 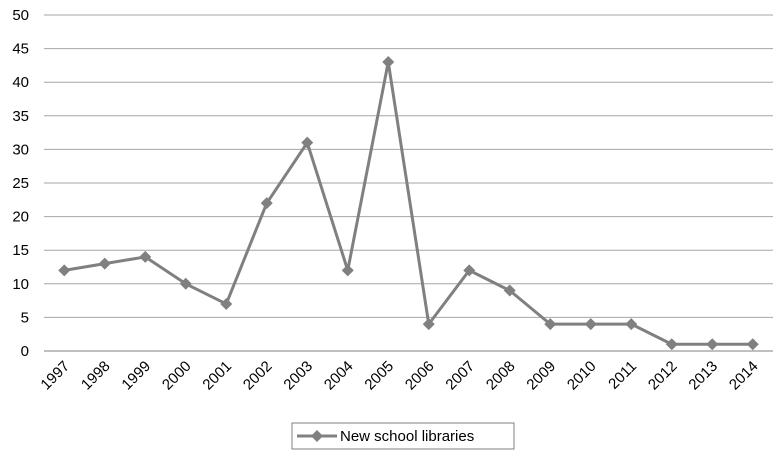 What do you see at coordinates (258, 376) in the screenshot?
I see `x-tick-label: 2002` at bounding box center [258, 376].